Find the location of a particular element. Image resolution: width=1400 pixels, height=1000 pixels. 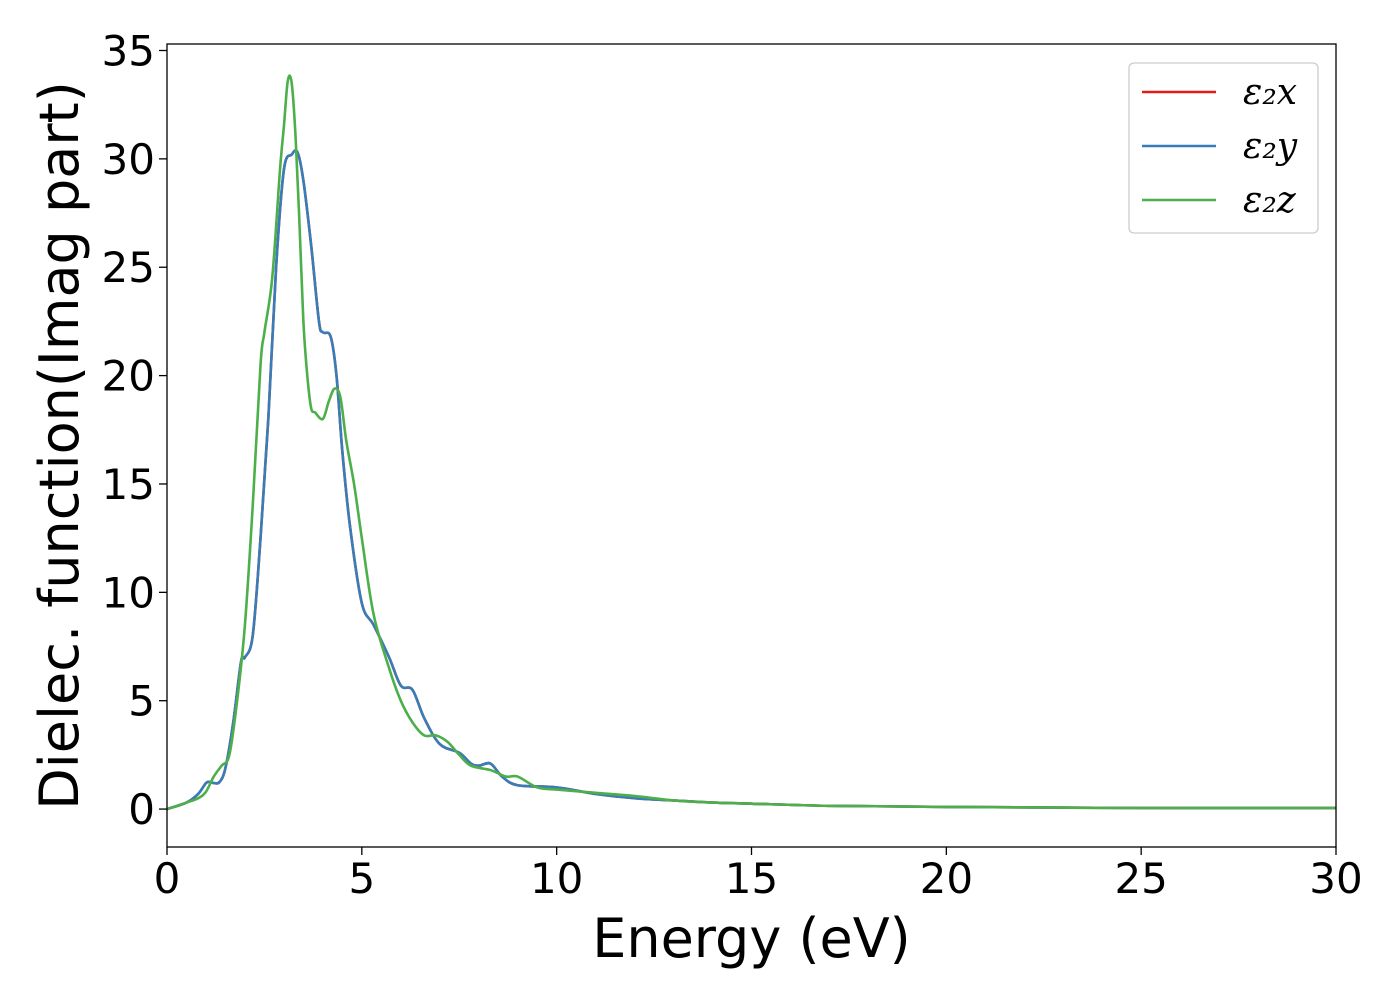

y-tick-label: 10 is located at coordinates (128, 592).